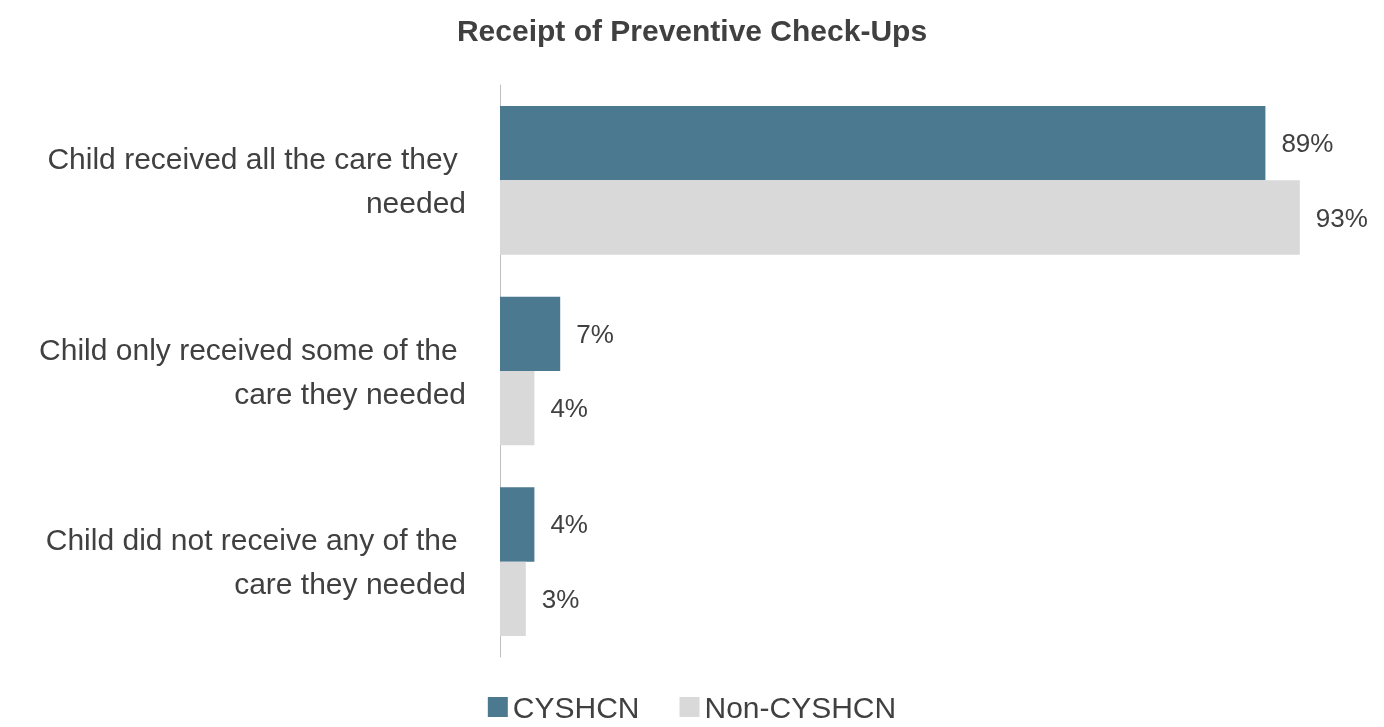 This screenshot has height=727, width=1384. What do you see at coordinates (252, 371) in the screenshot?
I see `y-tick-label: Child only received some of the care they needed` at bounding box center [252, 371].